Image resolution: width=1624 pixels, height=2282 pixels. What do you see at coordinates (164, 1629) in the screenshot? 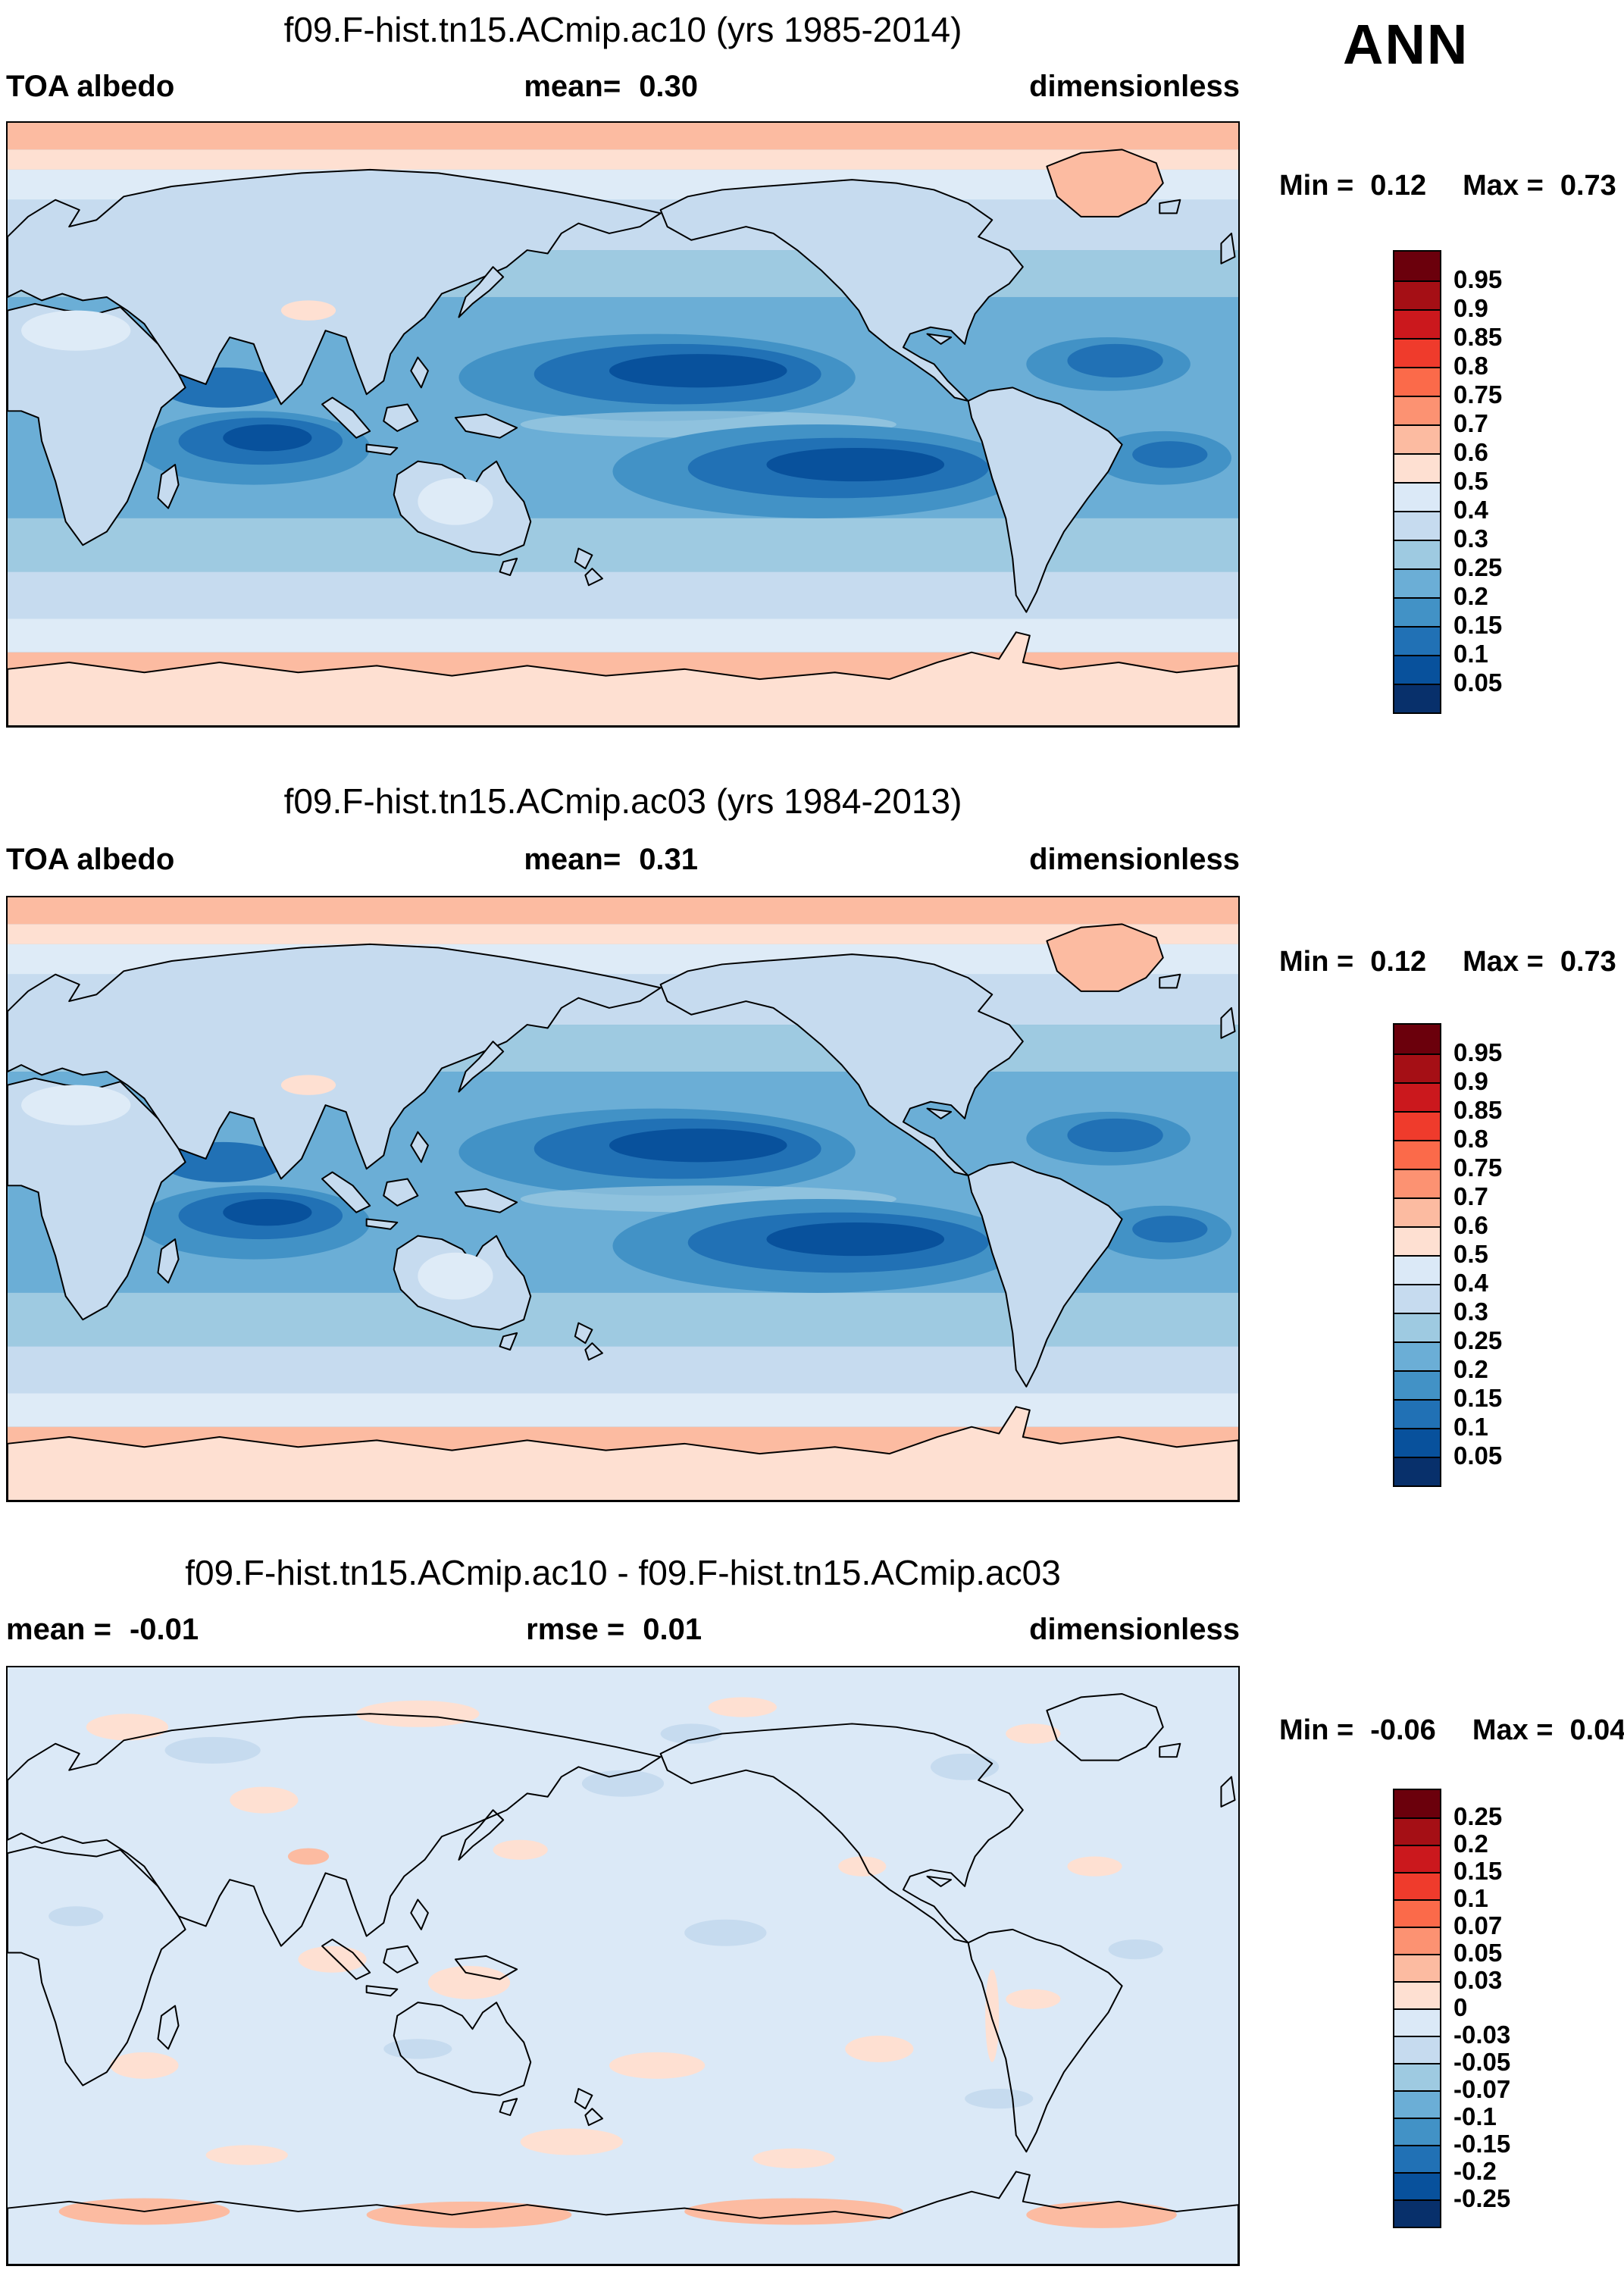
I see `panel3-mean-value: -0.01` at bounding box center [164, 1629].